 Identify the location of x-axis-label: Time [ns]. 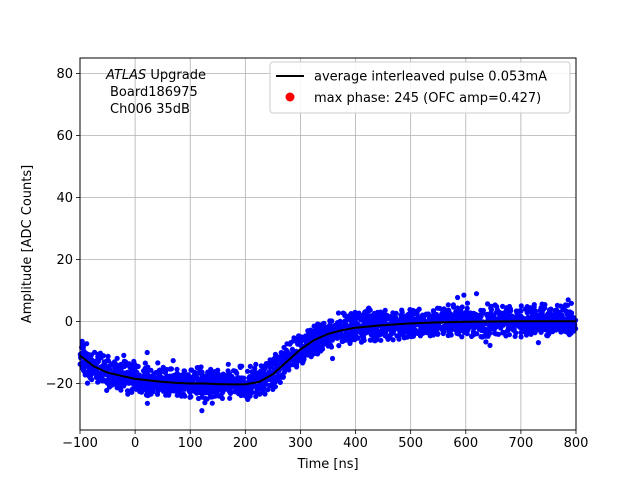
(327, 464).